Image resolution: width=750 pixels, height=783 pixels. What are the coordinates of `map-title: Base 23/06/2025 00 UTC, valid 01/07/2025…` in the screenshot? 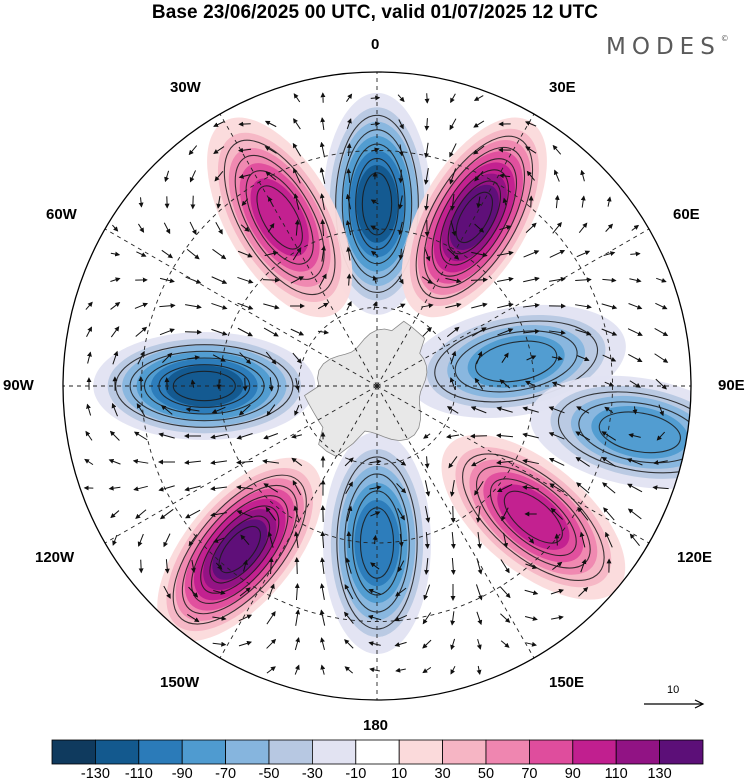 It's located at (375, 12).